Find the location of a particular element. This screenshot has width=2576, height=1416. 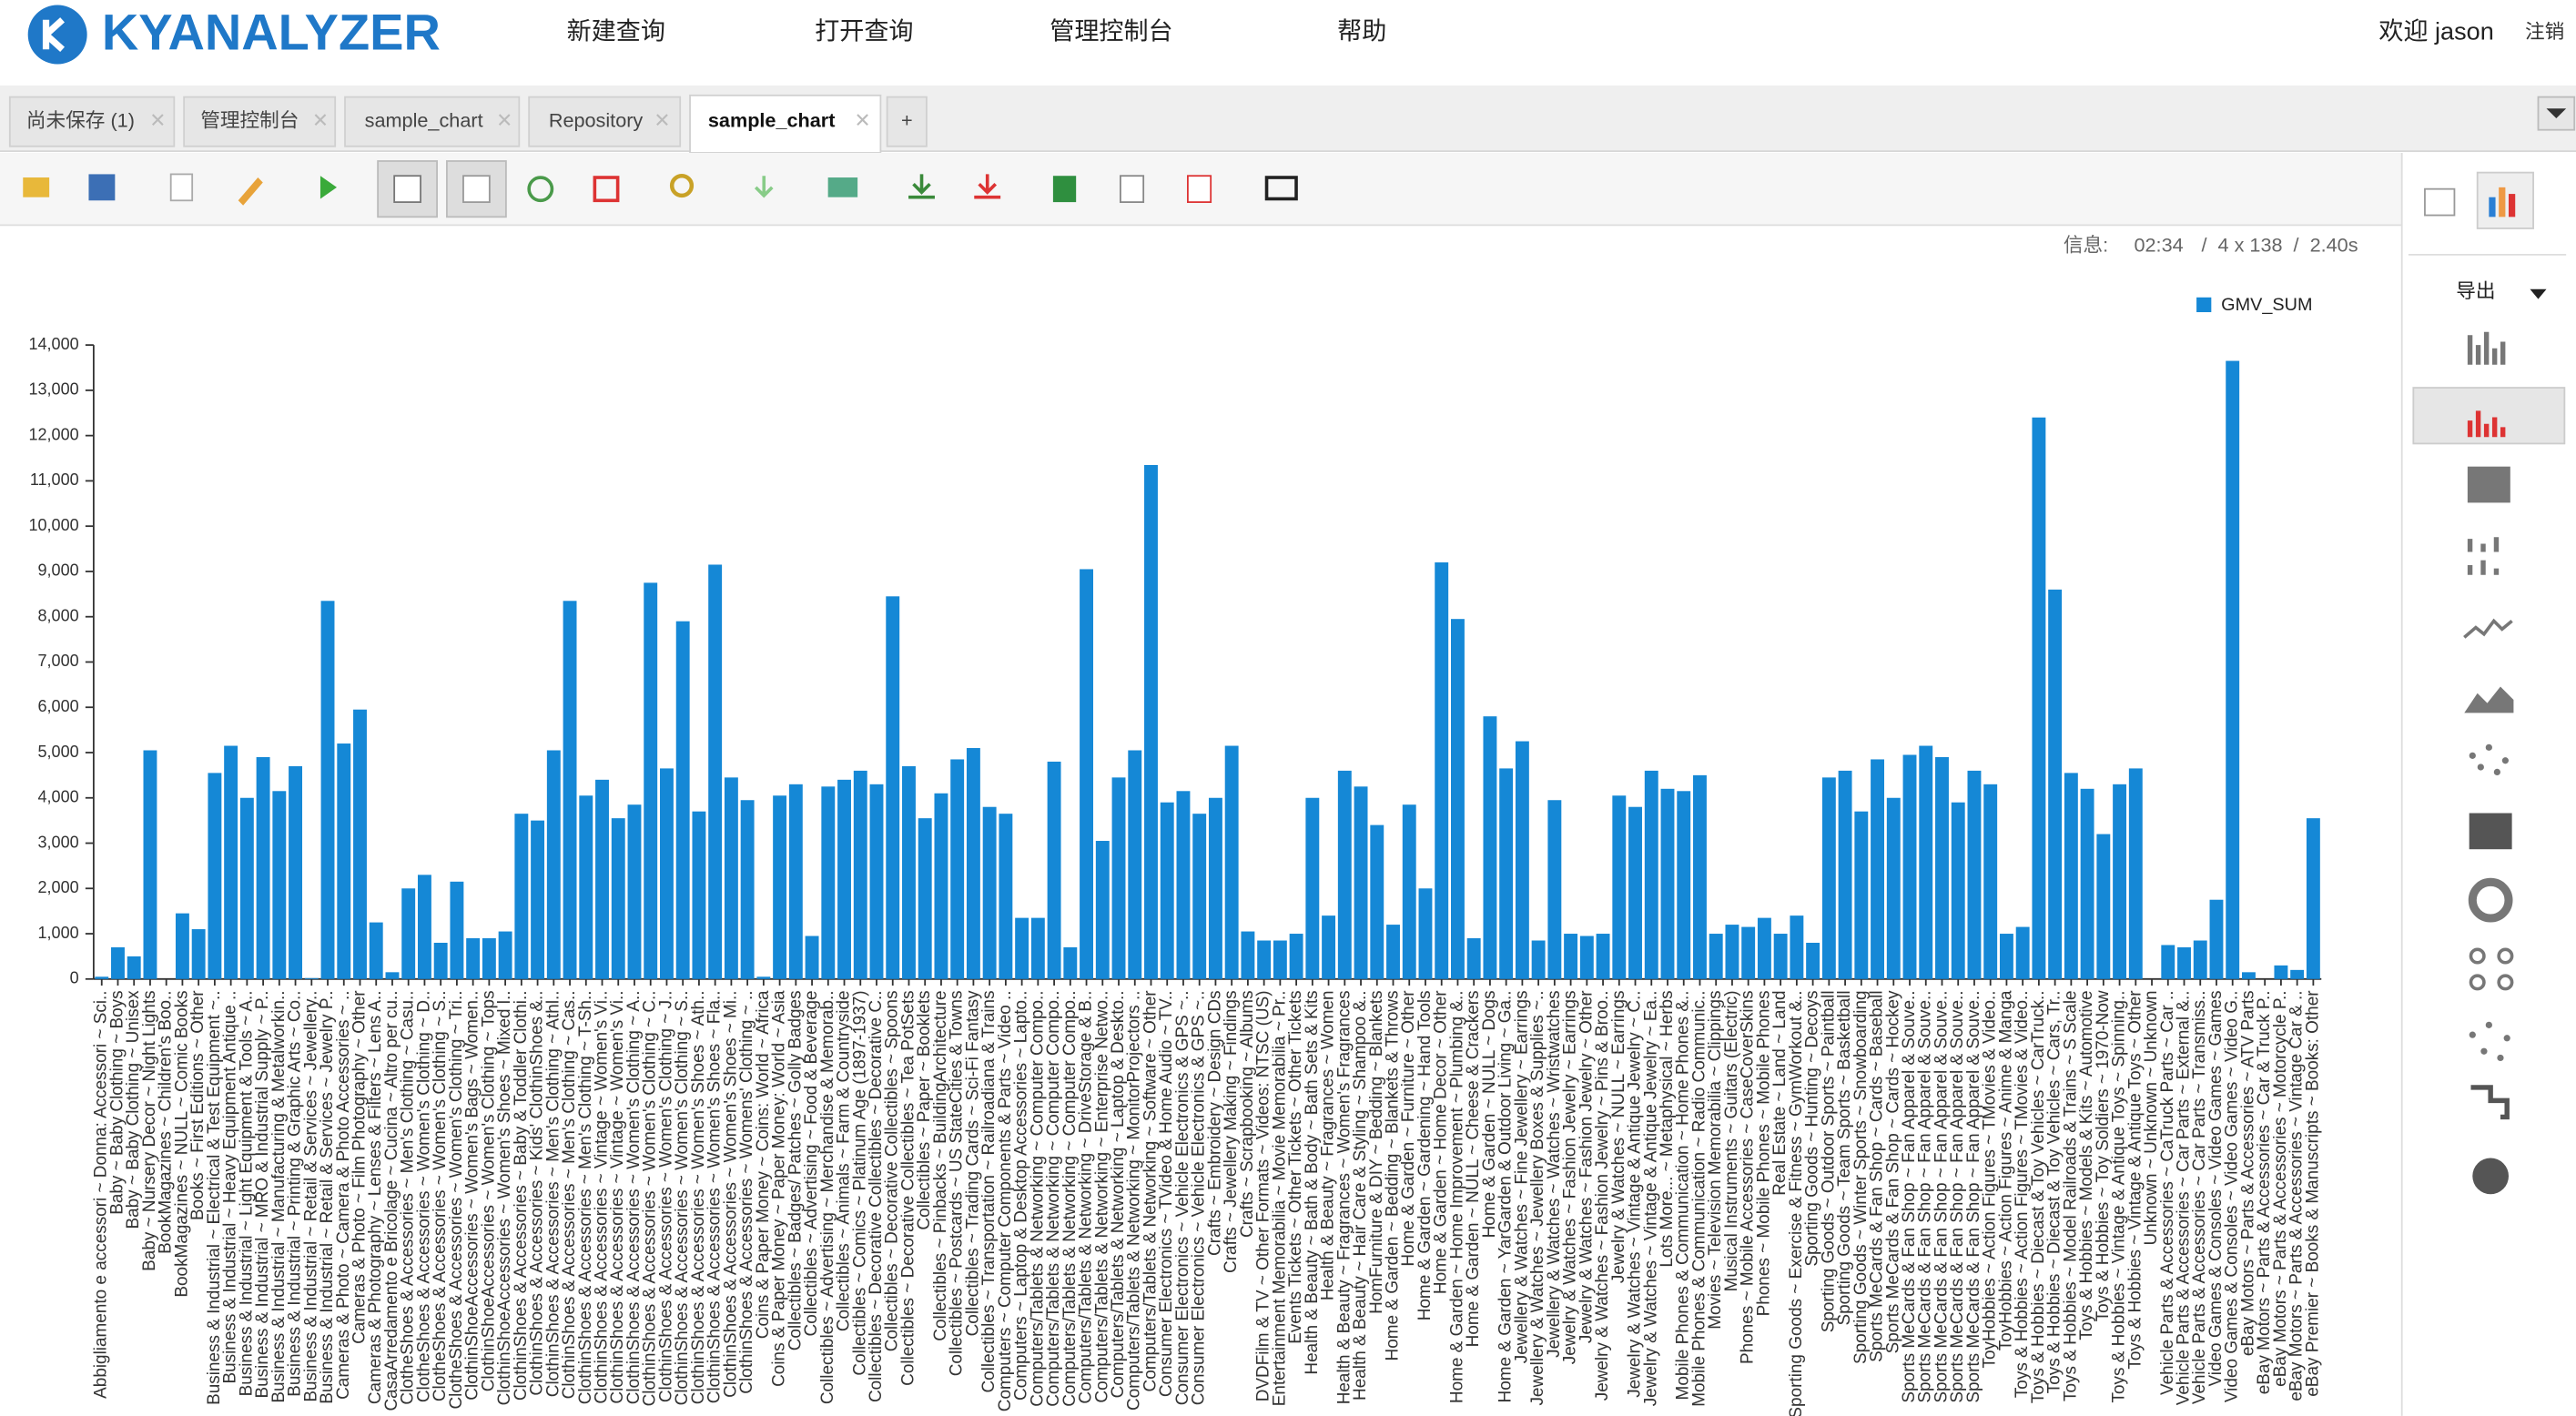

waterfall-type is located at coordinates (2490, 1102).